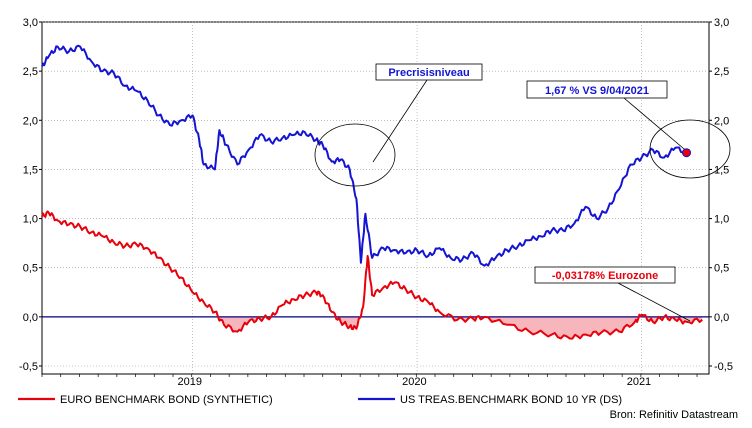 The image size is (752, 428). Describe the element at coordinates (721, 121) in the screenshot. I see `y-tick-label-right: 2,0` at that location.